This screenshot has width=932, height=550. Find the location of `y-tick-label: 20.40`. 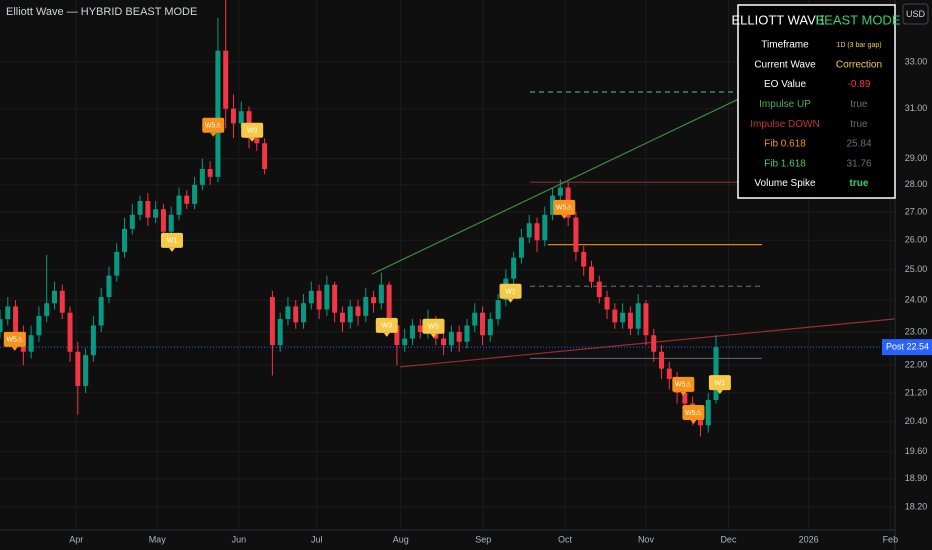

y-tick-label: 20.40 is located at coordinates (916, 421).